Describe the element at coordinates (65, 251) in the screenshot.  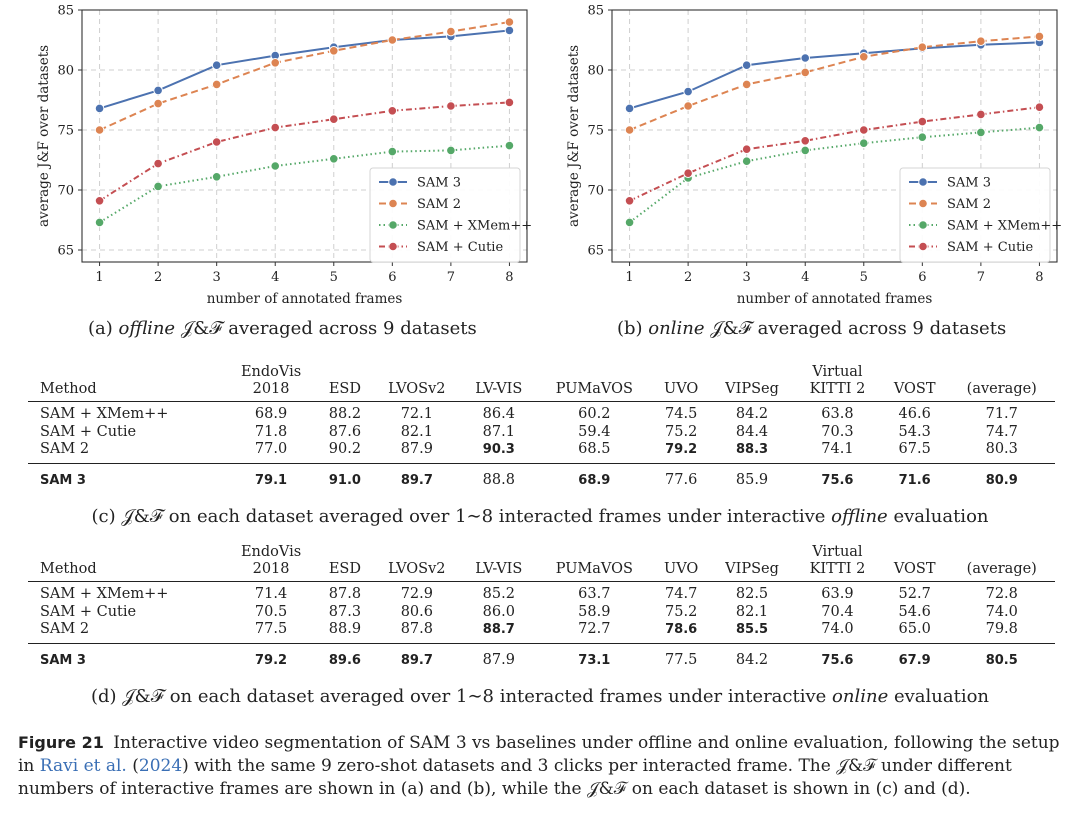
I see `y-tick-label: 65` at that location.